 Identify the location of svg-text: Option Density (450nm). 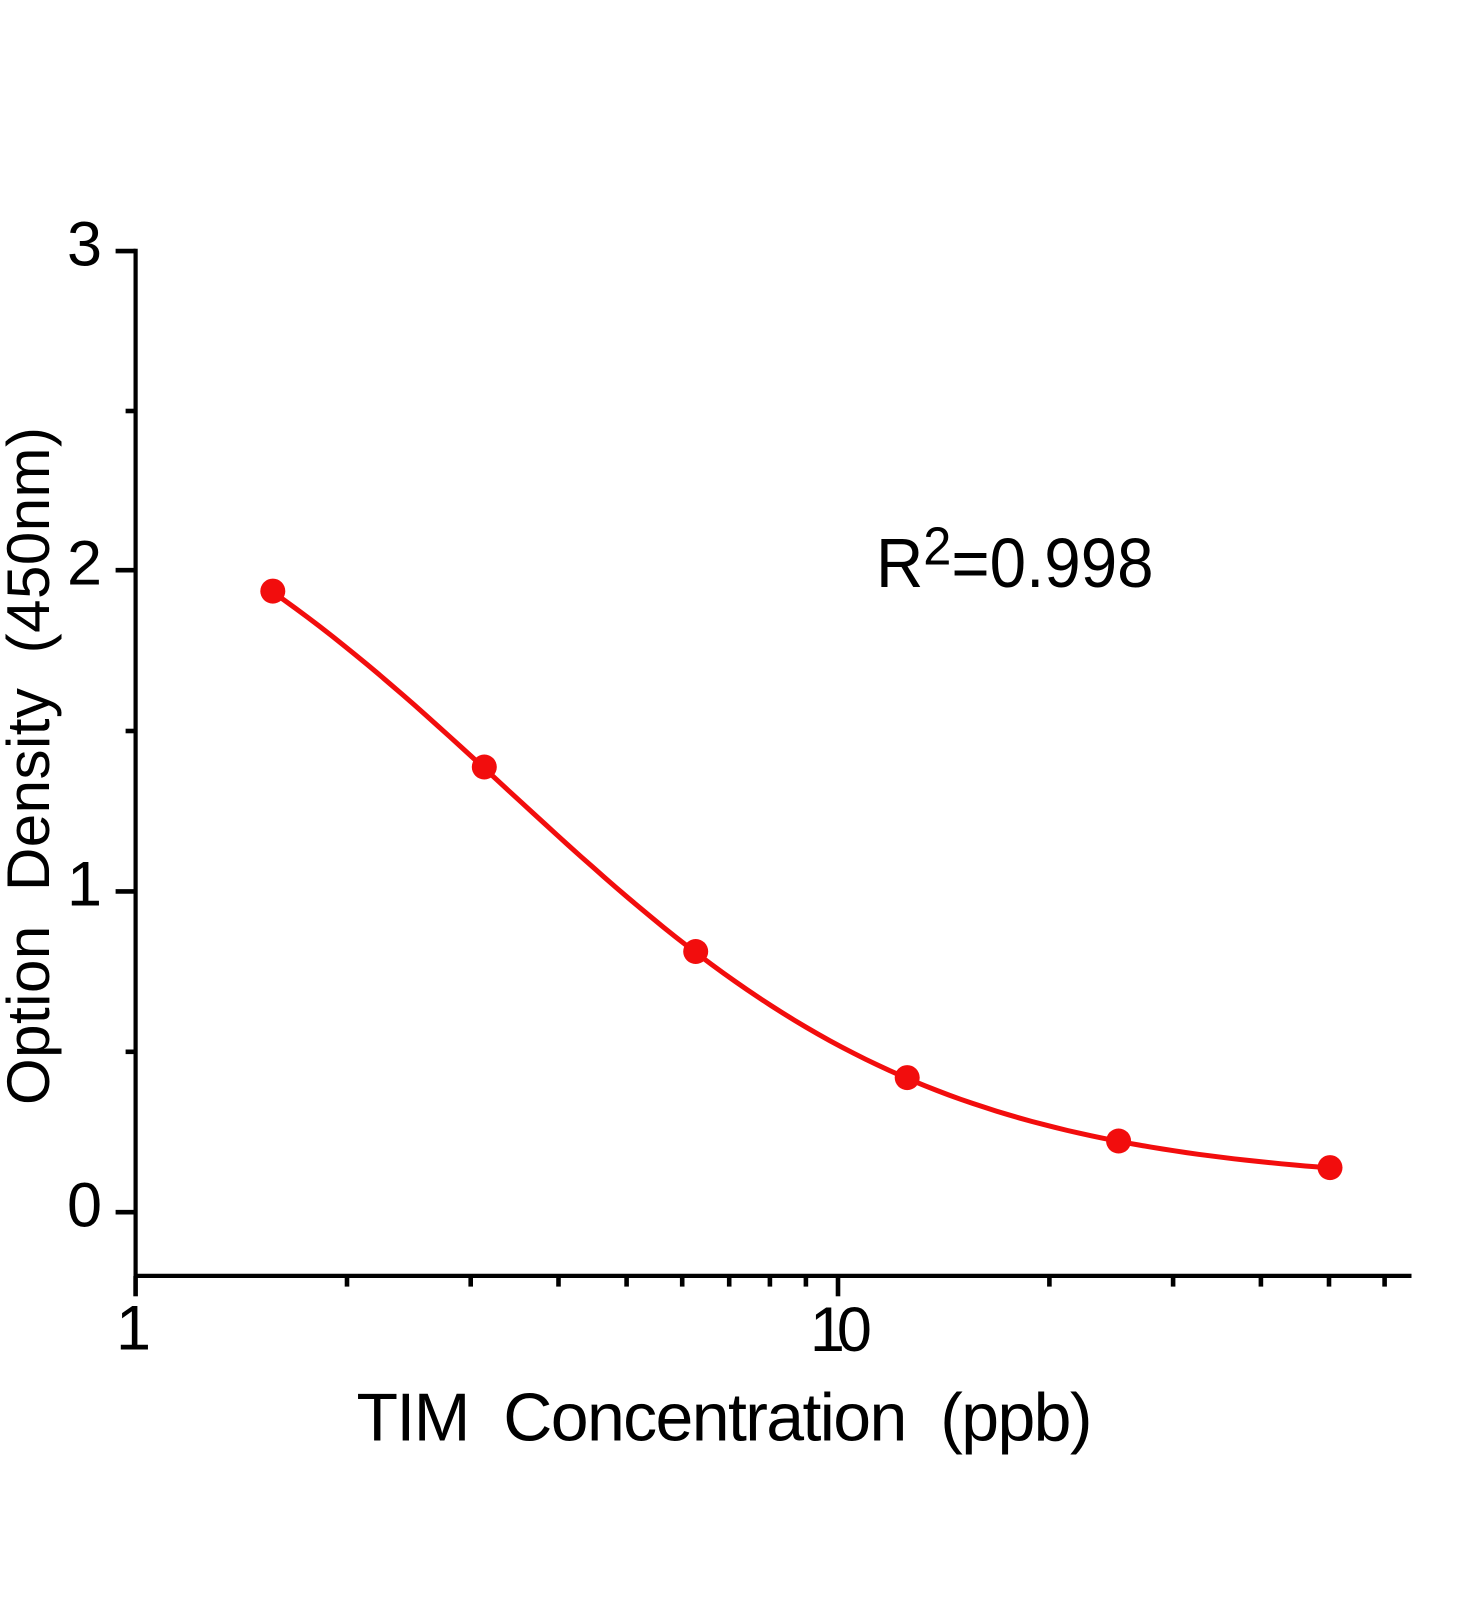
(31, 766).